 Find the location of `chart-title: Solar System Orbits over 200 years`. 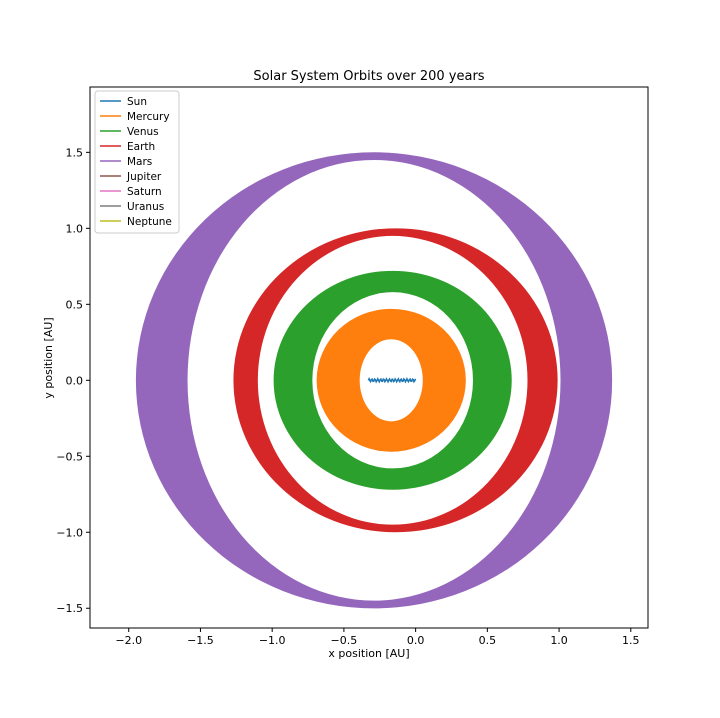

chart-title: Solar System Orbits over 200 years is located at coordinates (368, 76).